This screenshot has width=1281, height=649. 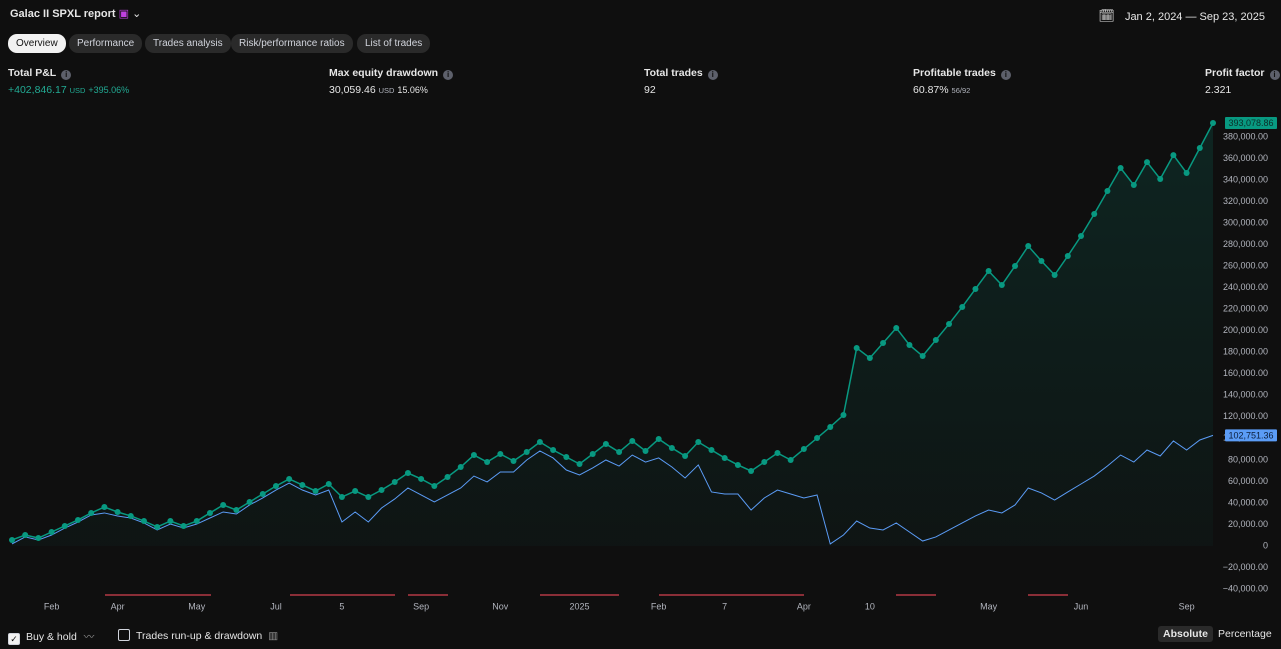 I want to click on y-tick-label: 120,000.00, so click(x=1245, y=416).